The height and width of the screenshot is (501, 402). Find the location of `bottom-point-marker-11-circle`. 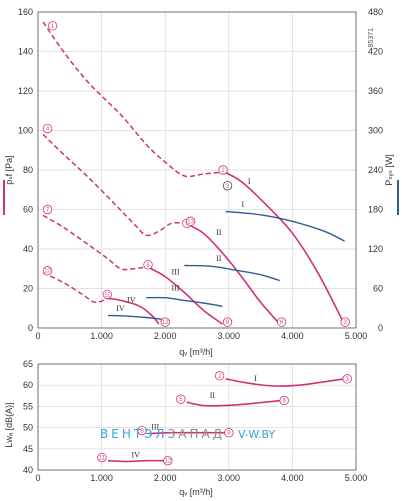

bottom-point-marker-11-circle is located at coordinates (102, 457).